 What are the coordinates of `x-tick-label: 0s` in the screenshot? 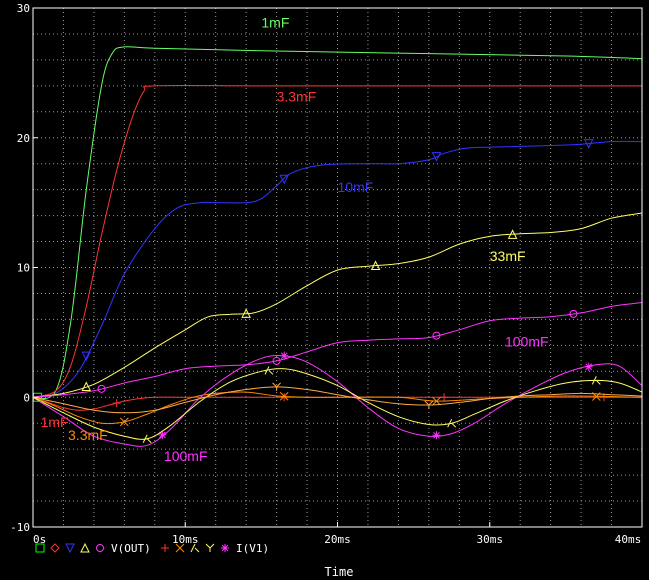 It's located at (39, 539).